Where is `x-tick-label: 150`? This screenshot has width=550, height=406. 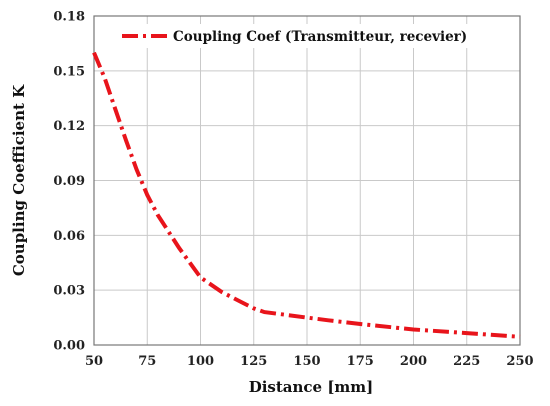
x-tick-label: 150 is located at coordinates (306, 361).